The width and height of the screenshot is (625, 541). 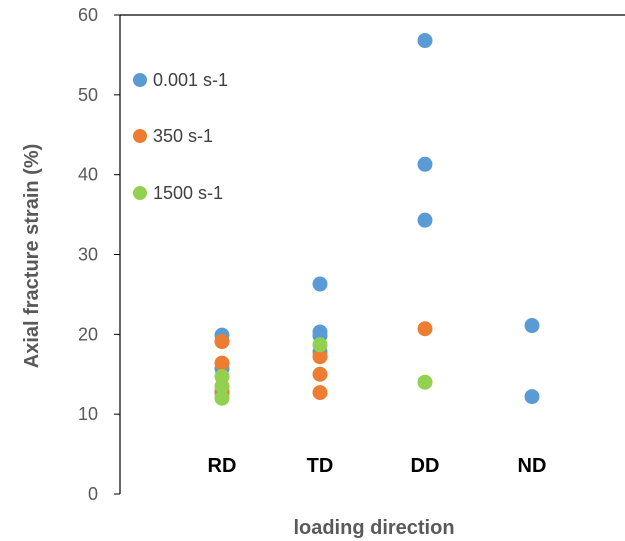 What do you see at coordinates (425, 466) in the screenshot?
I see `category-label-dd: DD` at bounding box center [425, 466].